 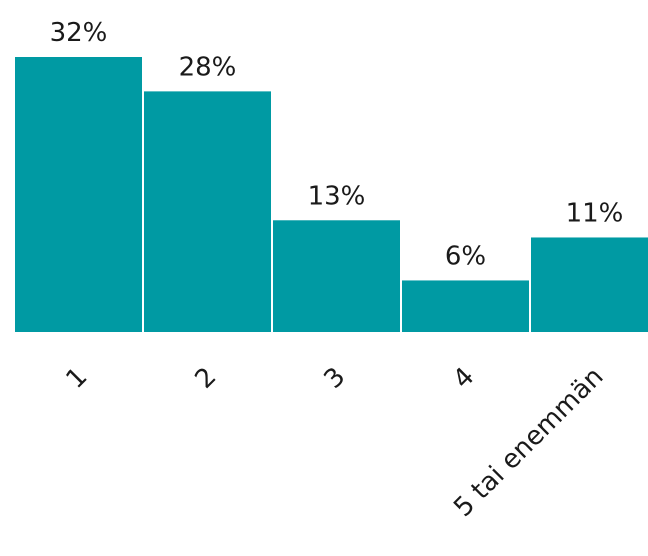 I want to click on value-label-1: 32%, so click(x=79, y=33).